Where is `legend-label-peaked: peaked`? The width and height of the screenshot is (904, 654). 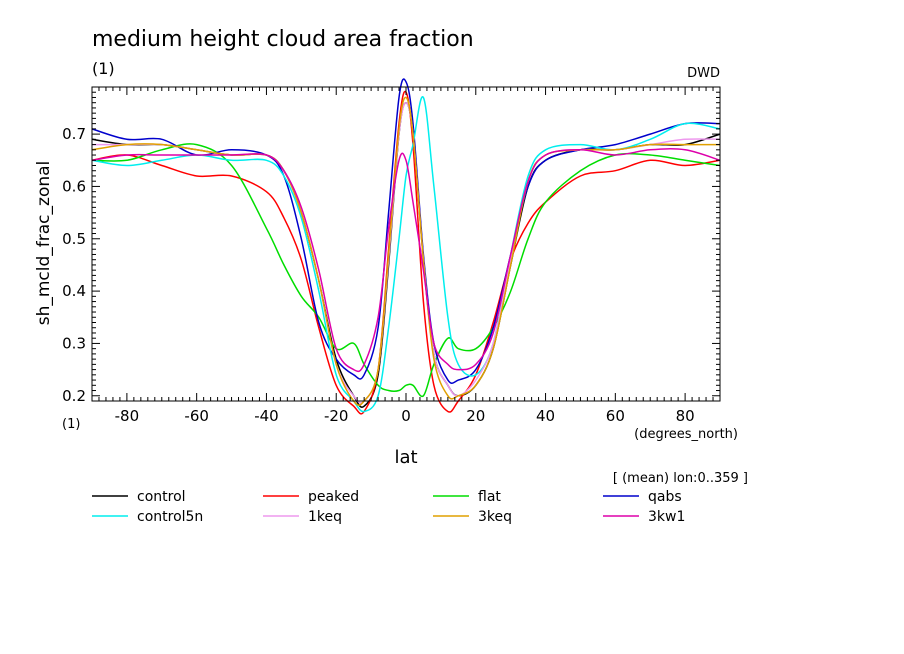 legend-label-peaked: peaked is located at coordinates (333, 497).